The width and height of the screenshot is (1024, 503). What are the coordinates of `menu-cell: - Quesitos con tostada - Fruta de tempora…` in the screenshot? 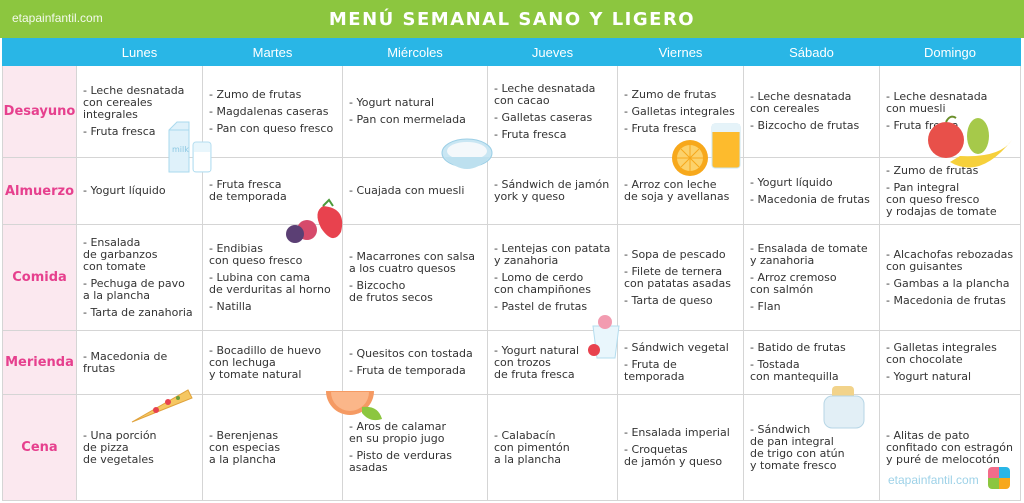 It's located at (415, 362).